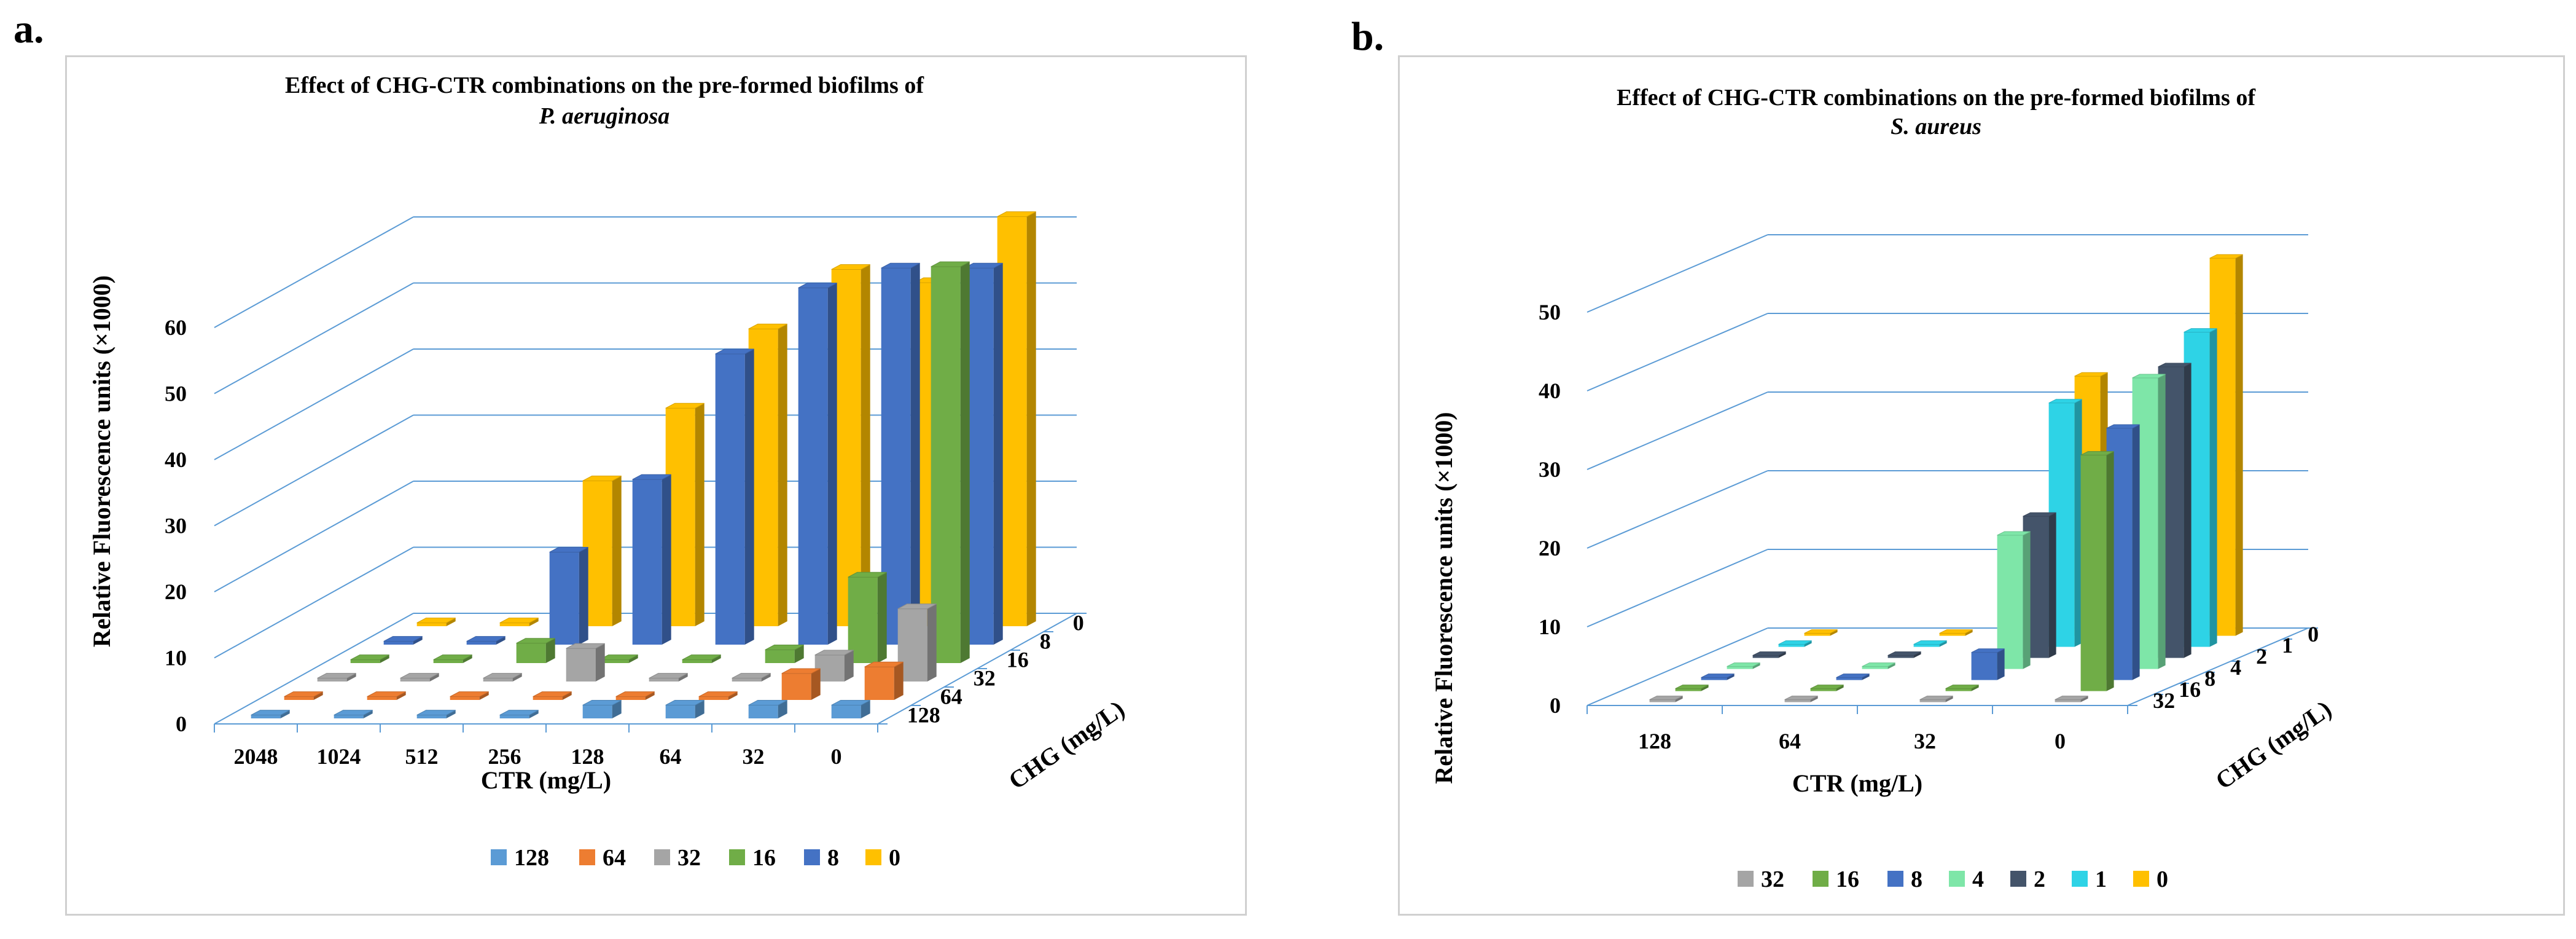 The image size is (2576, 939). I want to click on x-tick-label: 512, so click(422, 756).